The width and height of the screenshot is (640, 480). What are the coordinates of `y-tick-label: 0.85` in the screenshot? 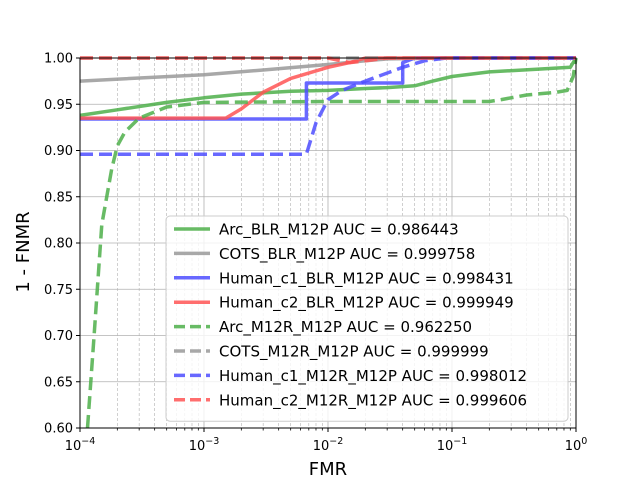 It's located at (58, 197).